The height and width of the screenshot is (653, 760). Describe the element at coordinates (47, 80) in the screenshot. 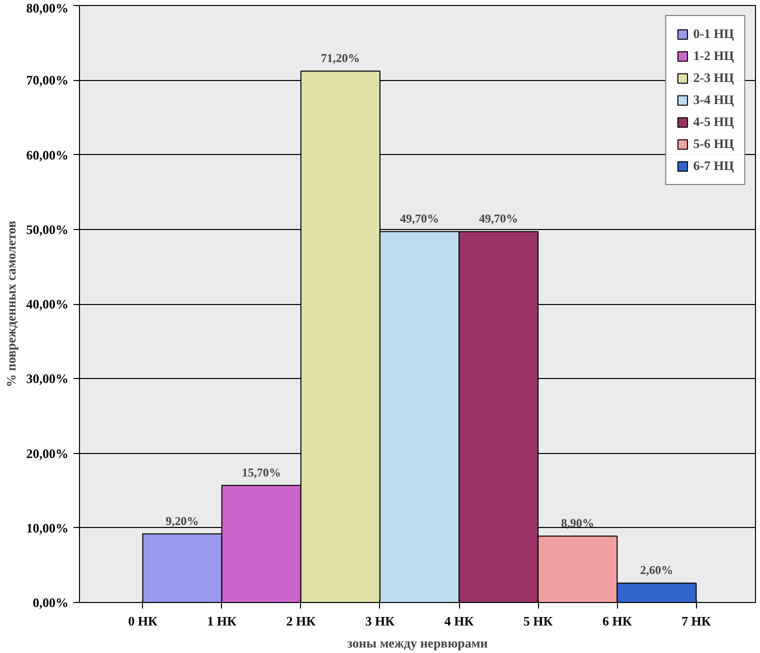

I see `y-tick-label: 70,00%` at that location.